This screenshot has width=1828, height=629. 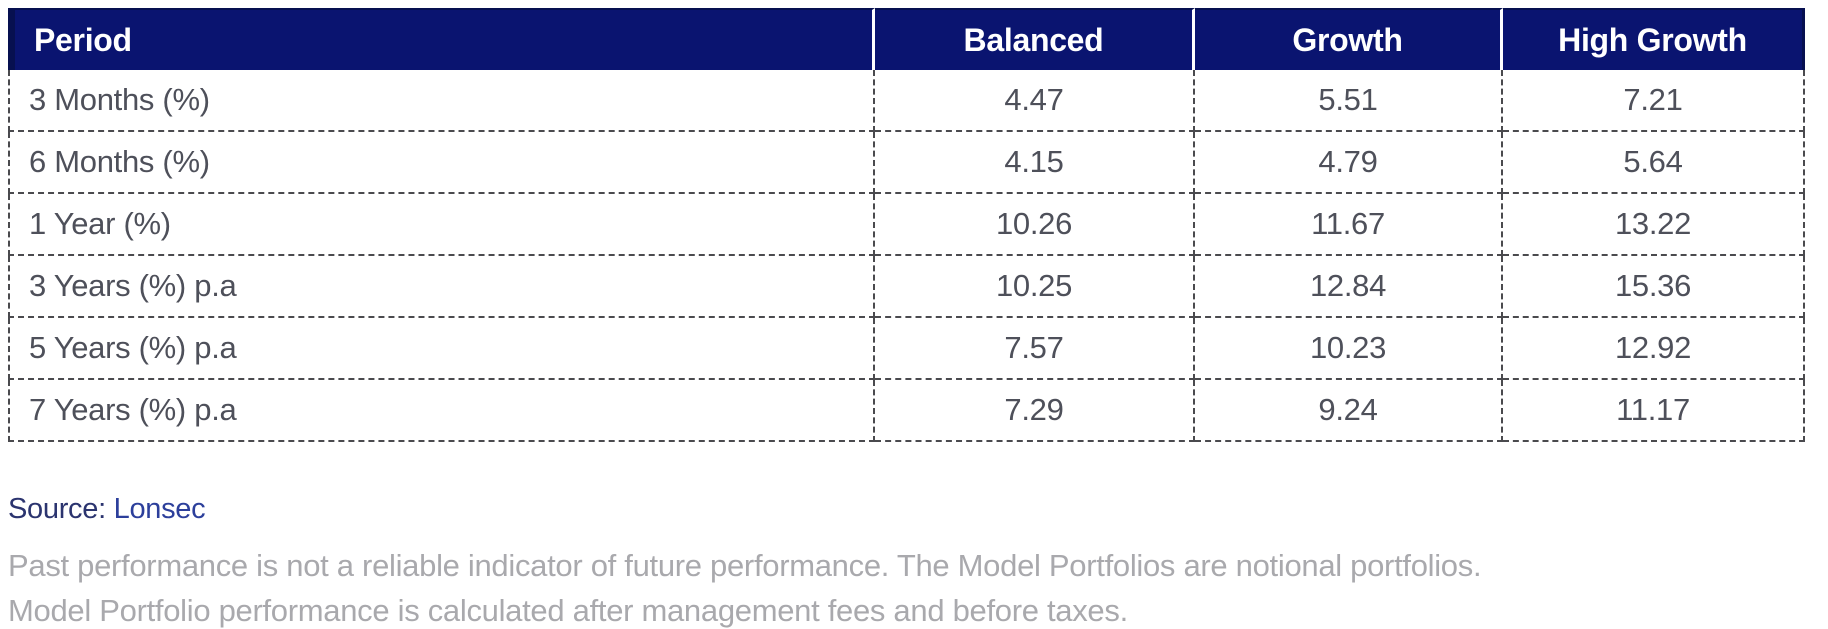 What do you see at coordinates (1035, 39) in the screenshot?
I see `column-header-balanced: Balanced` at bounding box center [1035, 39].